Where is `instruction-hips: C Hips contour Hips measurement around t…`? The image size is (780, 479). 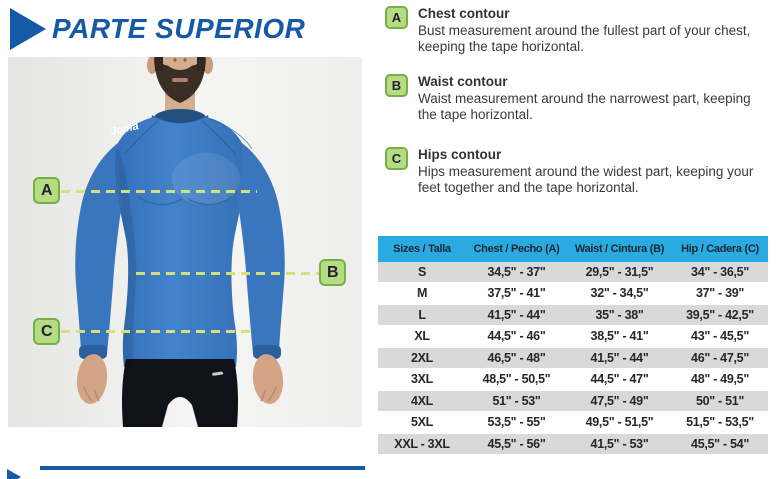 instruction-hips: C Hips contour Hips measurement around t… is located at coordinates (569, 172).